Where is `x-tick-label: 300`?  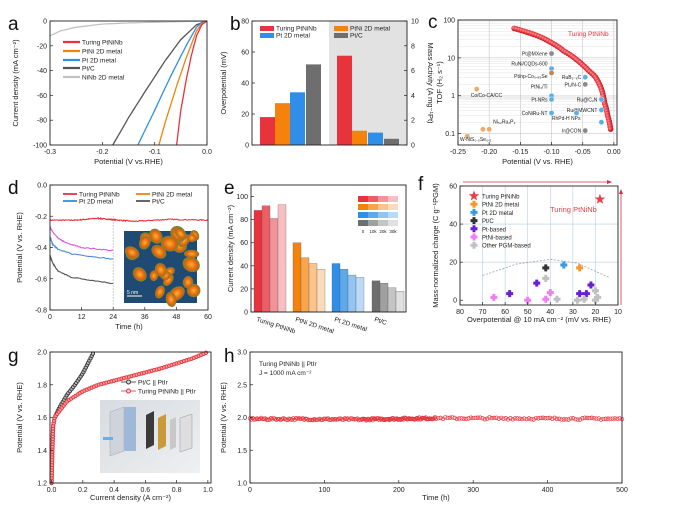
x-tick-label: 300 is located at coordinates (473, 490).